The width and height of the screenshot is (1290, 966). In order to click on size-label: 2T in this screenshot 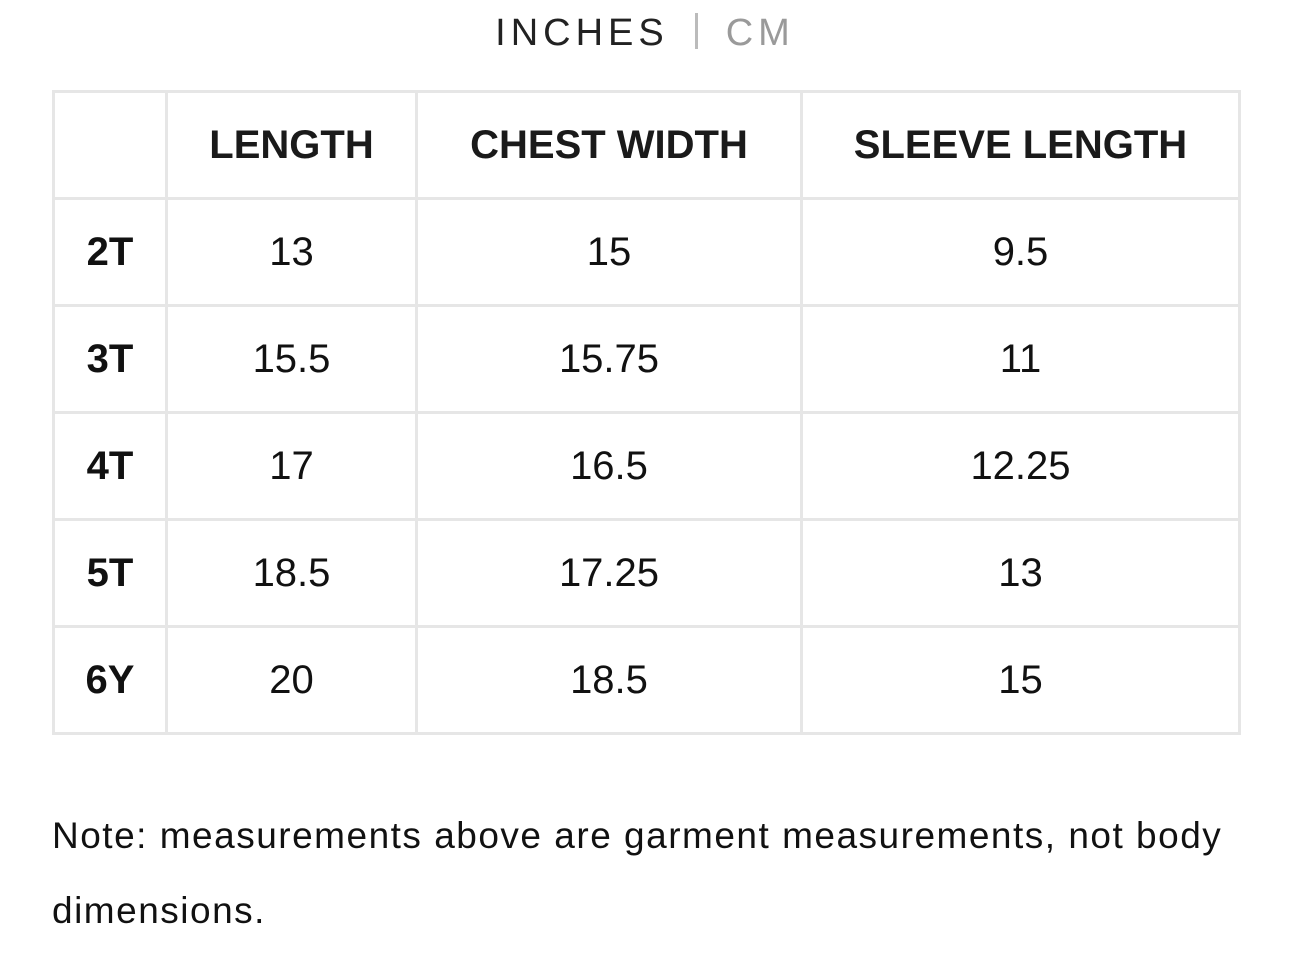, I will do `click(110, 252)`.